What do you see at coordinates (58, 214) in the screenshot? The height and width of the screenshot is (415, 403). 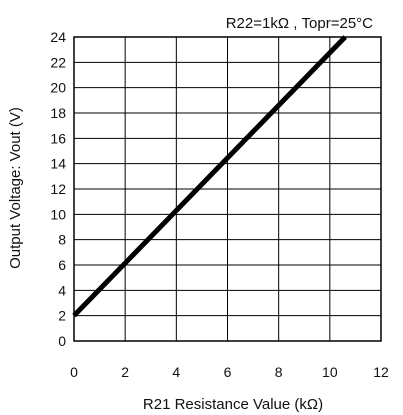 I see `y-tick-label: 10` at bounding box center [58, 214].